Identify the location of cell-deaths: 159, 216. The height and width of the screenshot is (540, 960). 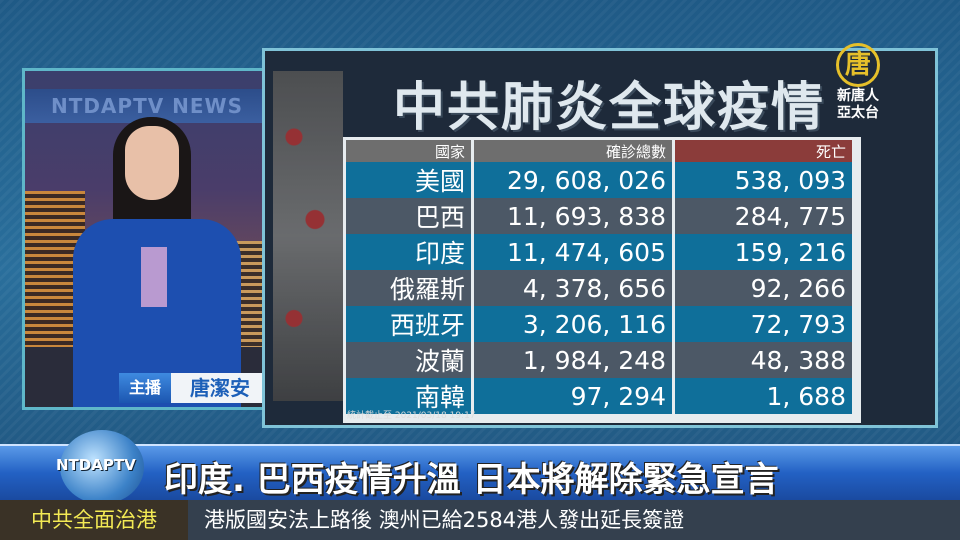
(763, 252).